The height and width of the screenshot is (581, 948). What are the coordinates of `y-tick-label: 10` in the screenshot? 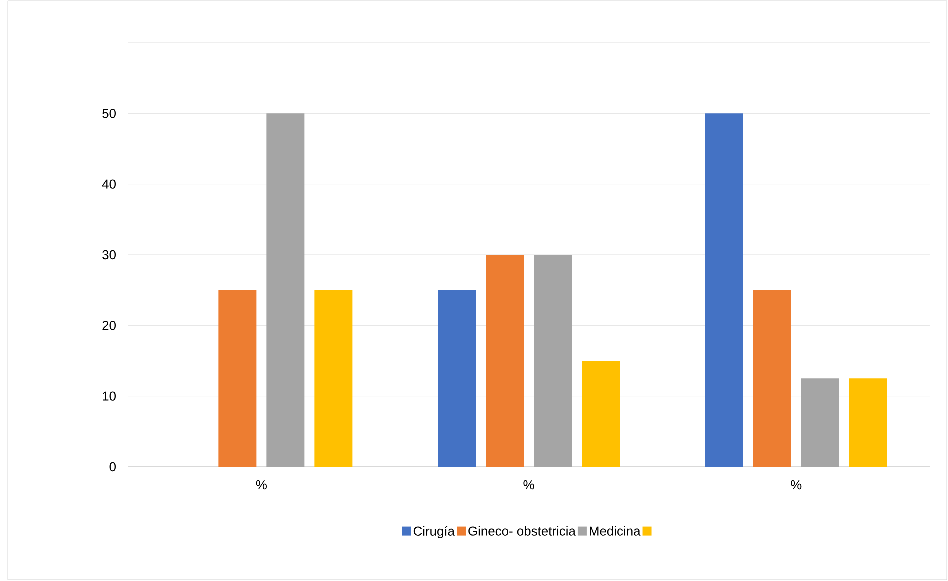 It's located at (109, 396).